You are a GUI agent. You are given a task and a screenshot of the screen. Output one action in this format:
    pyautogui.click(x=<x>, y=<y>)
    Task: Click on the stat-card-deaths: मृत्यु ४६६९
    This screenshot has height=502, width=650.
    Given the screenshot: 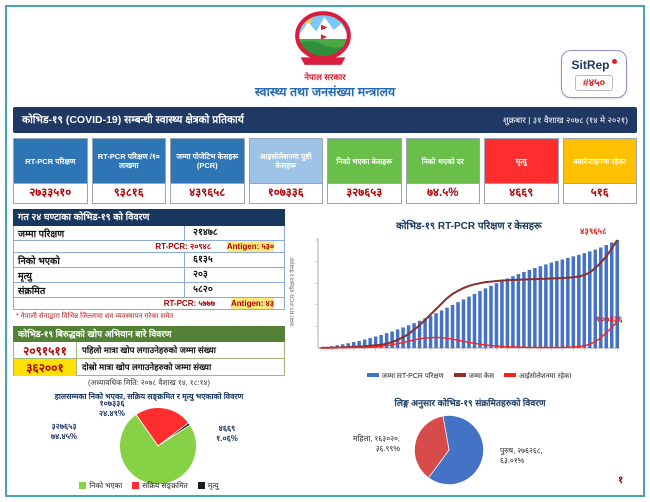 What is the action you would take?
    pyautogui.click(x=521, y=171)
    